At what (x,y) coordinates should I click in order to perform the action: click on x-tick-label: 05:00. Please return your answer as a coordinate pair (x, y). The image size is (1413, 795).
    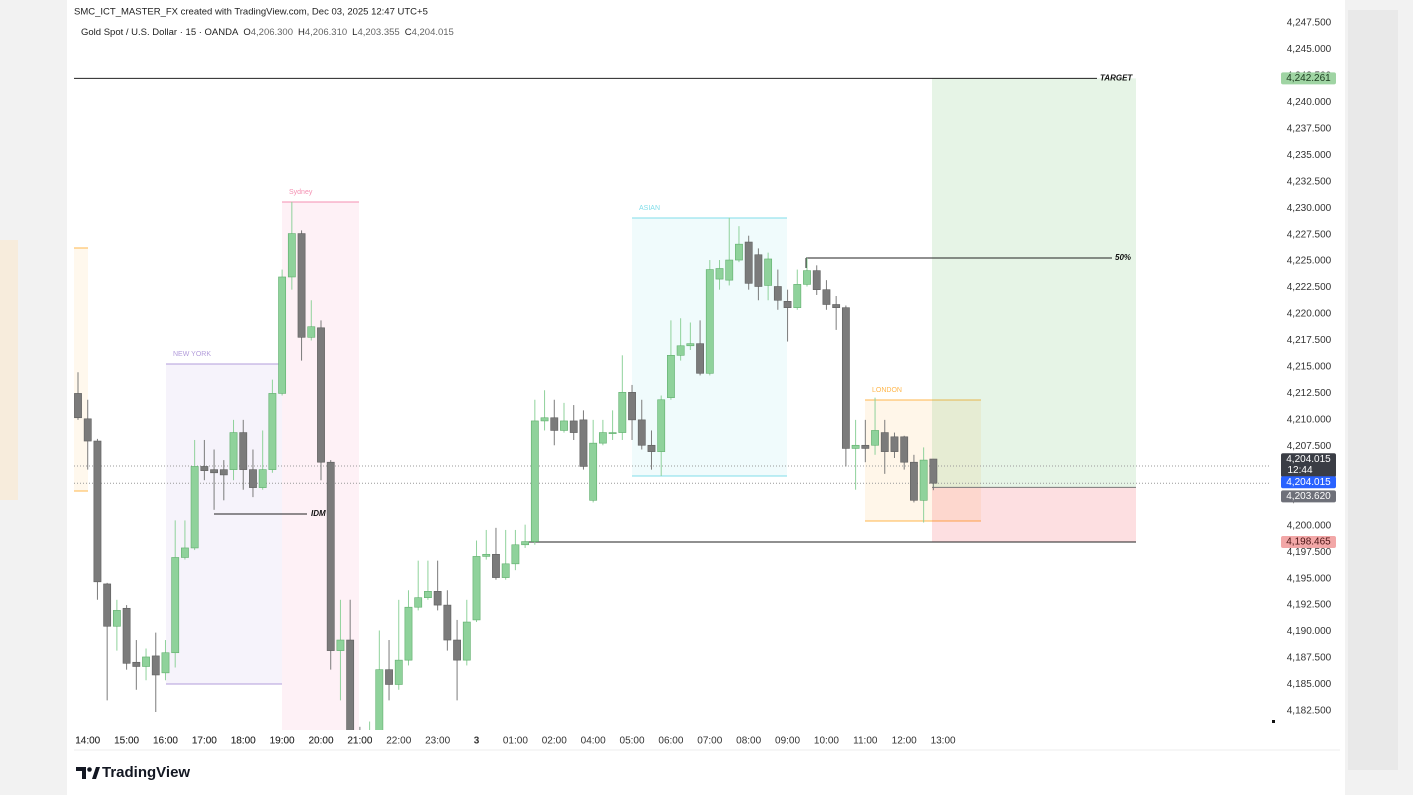
    Looking at the image, I should click on (632, 741).